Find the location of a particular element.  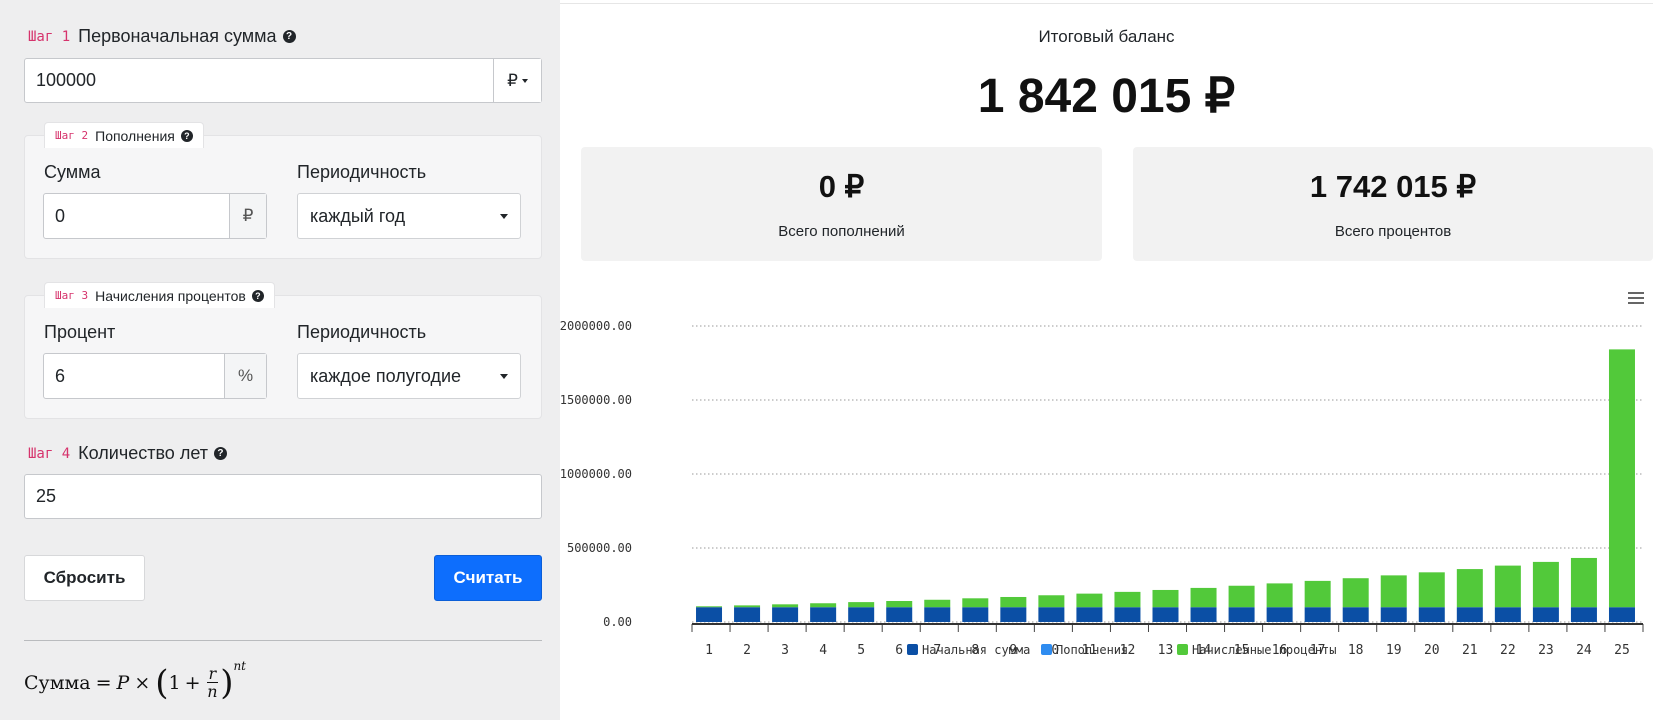

formula-lhs: Сумма is located at coordinates (57, 683).